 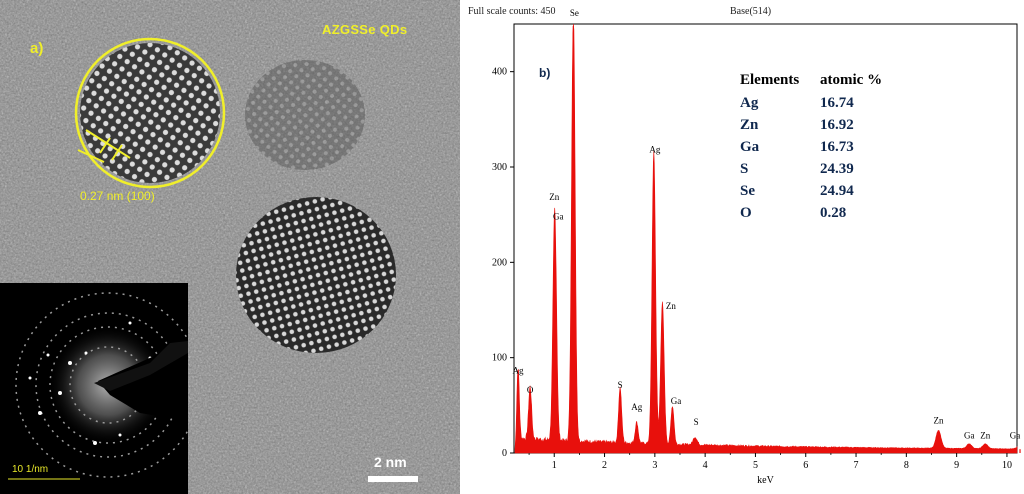 I want to click on crystal-lattice-lower, so click(x=316, y=275).